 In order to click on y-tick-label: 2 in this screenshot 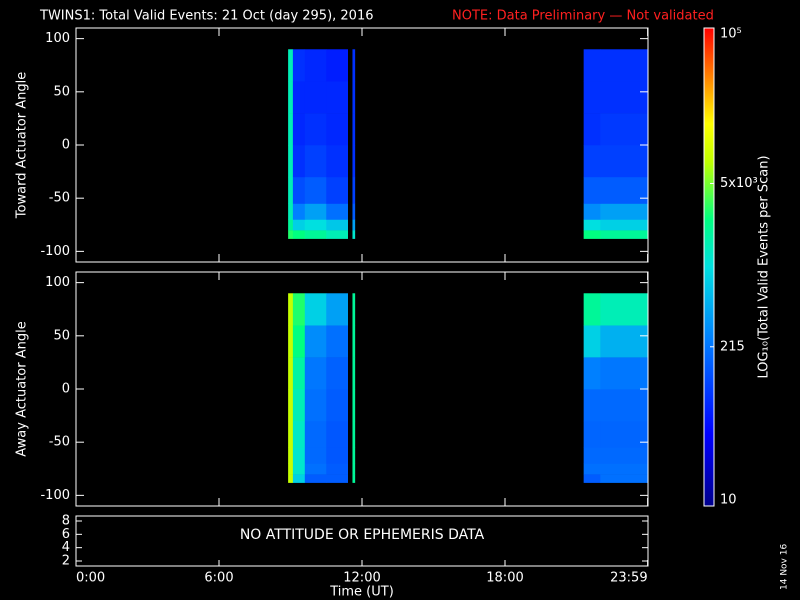, I will do `click(66, 561)`.